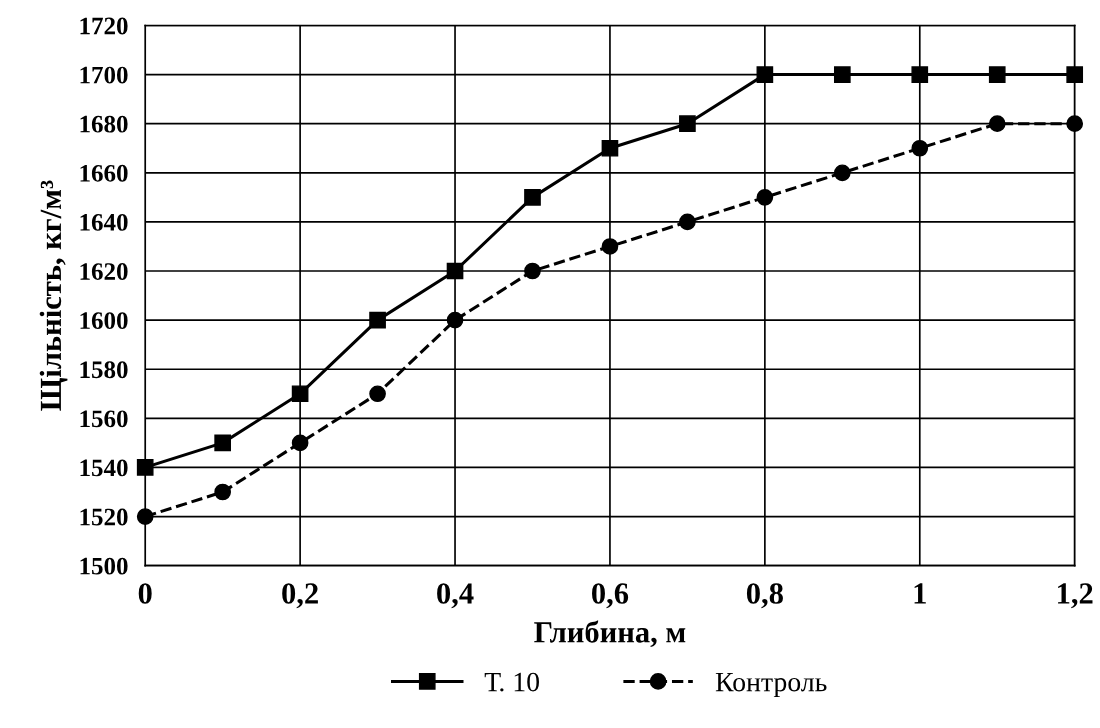 Image resolution: width=1100 pixels, height=728 pixels. I want to click on y-tick-label: 1520, so click(104, 517).